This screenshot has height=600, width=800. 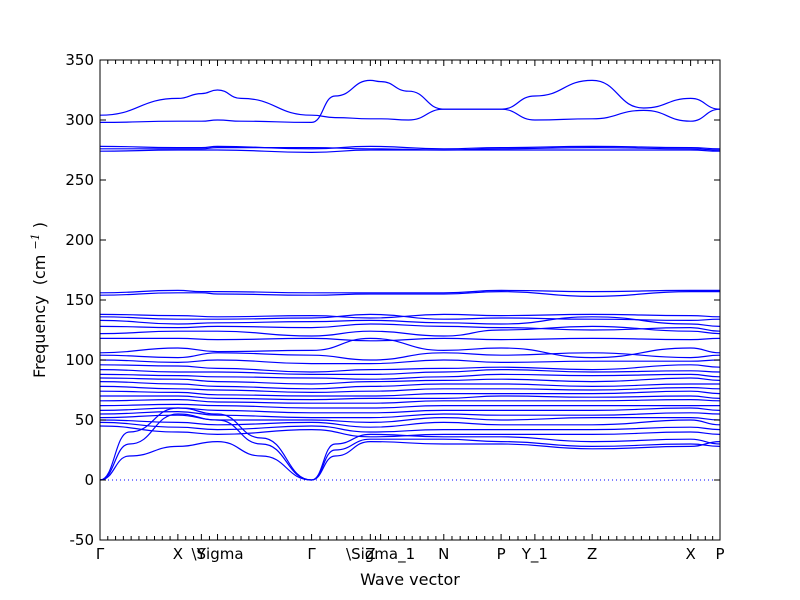 I want to click on y-tick-label: 150, so click(x=79, y=300).